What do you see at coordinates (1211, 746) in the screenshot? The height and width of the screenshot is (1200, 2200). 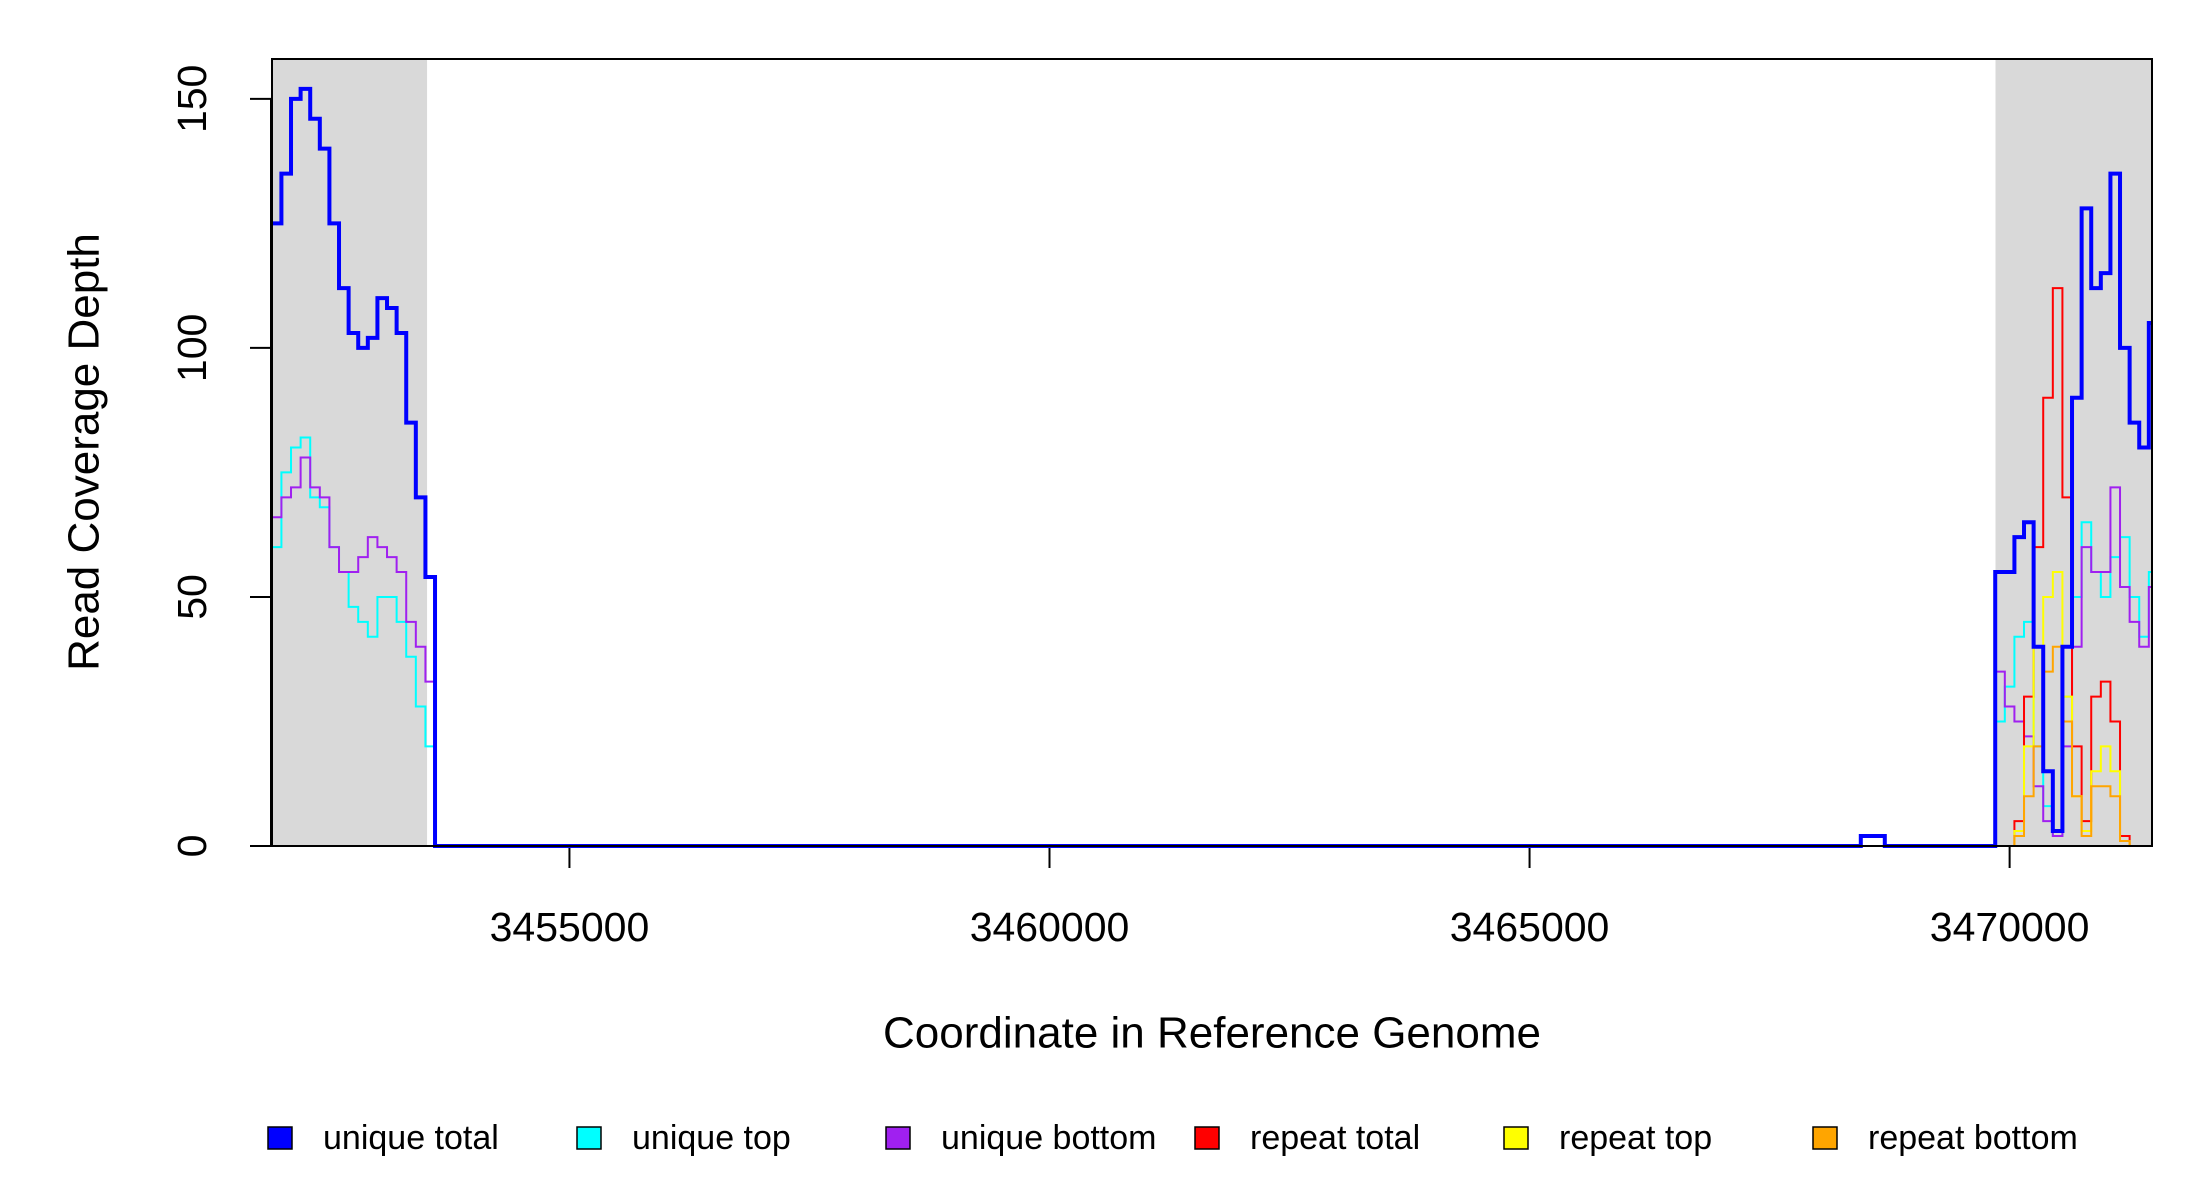 I see `series-line` at bounding box center [1211, 746].